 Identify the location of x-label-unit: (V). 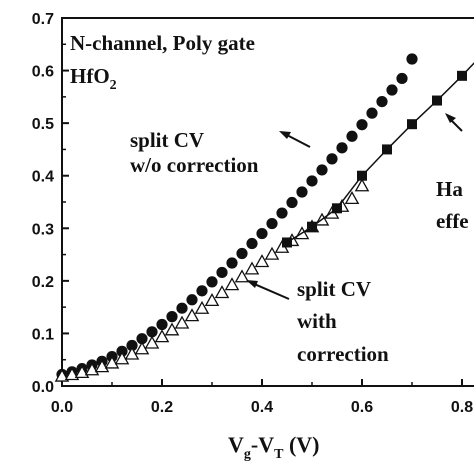
(301, 444).